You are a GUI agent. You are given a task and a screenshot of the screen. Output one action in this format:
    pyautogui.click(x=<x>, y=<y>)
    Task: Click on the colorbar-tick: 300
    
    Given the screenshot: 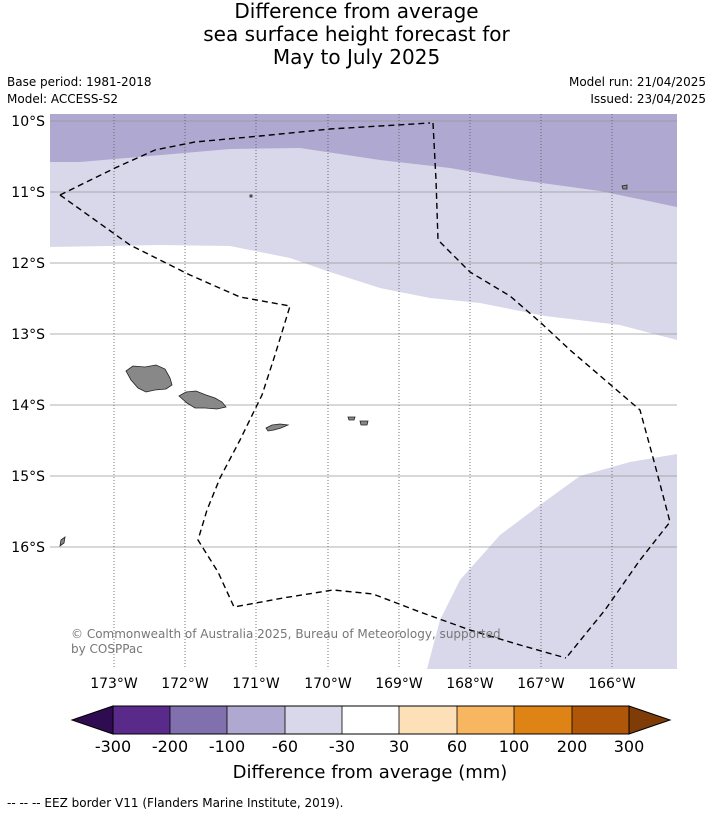 What is the action you would take?
    pyautogui.click(x=629, y=746)
    